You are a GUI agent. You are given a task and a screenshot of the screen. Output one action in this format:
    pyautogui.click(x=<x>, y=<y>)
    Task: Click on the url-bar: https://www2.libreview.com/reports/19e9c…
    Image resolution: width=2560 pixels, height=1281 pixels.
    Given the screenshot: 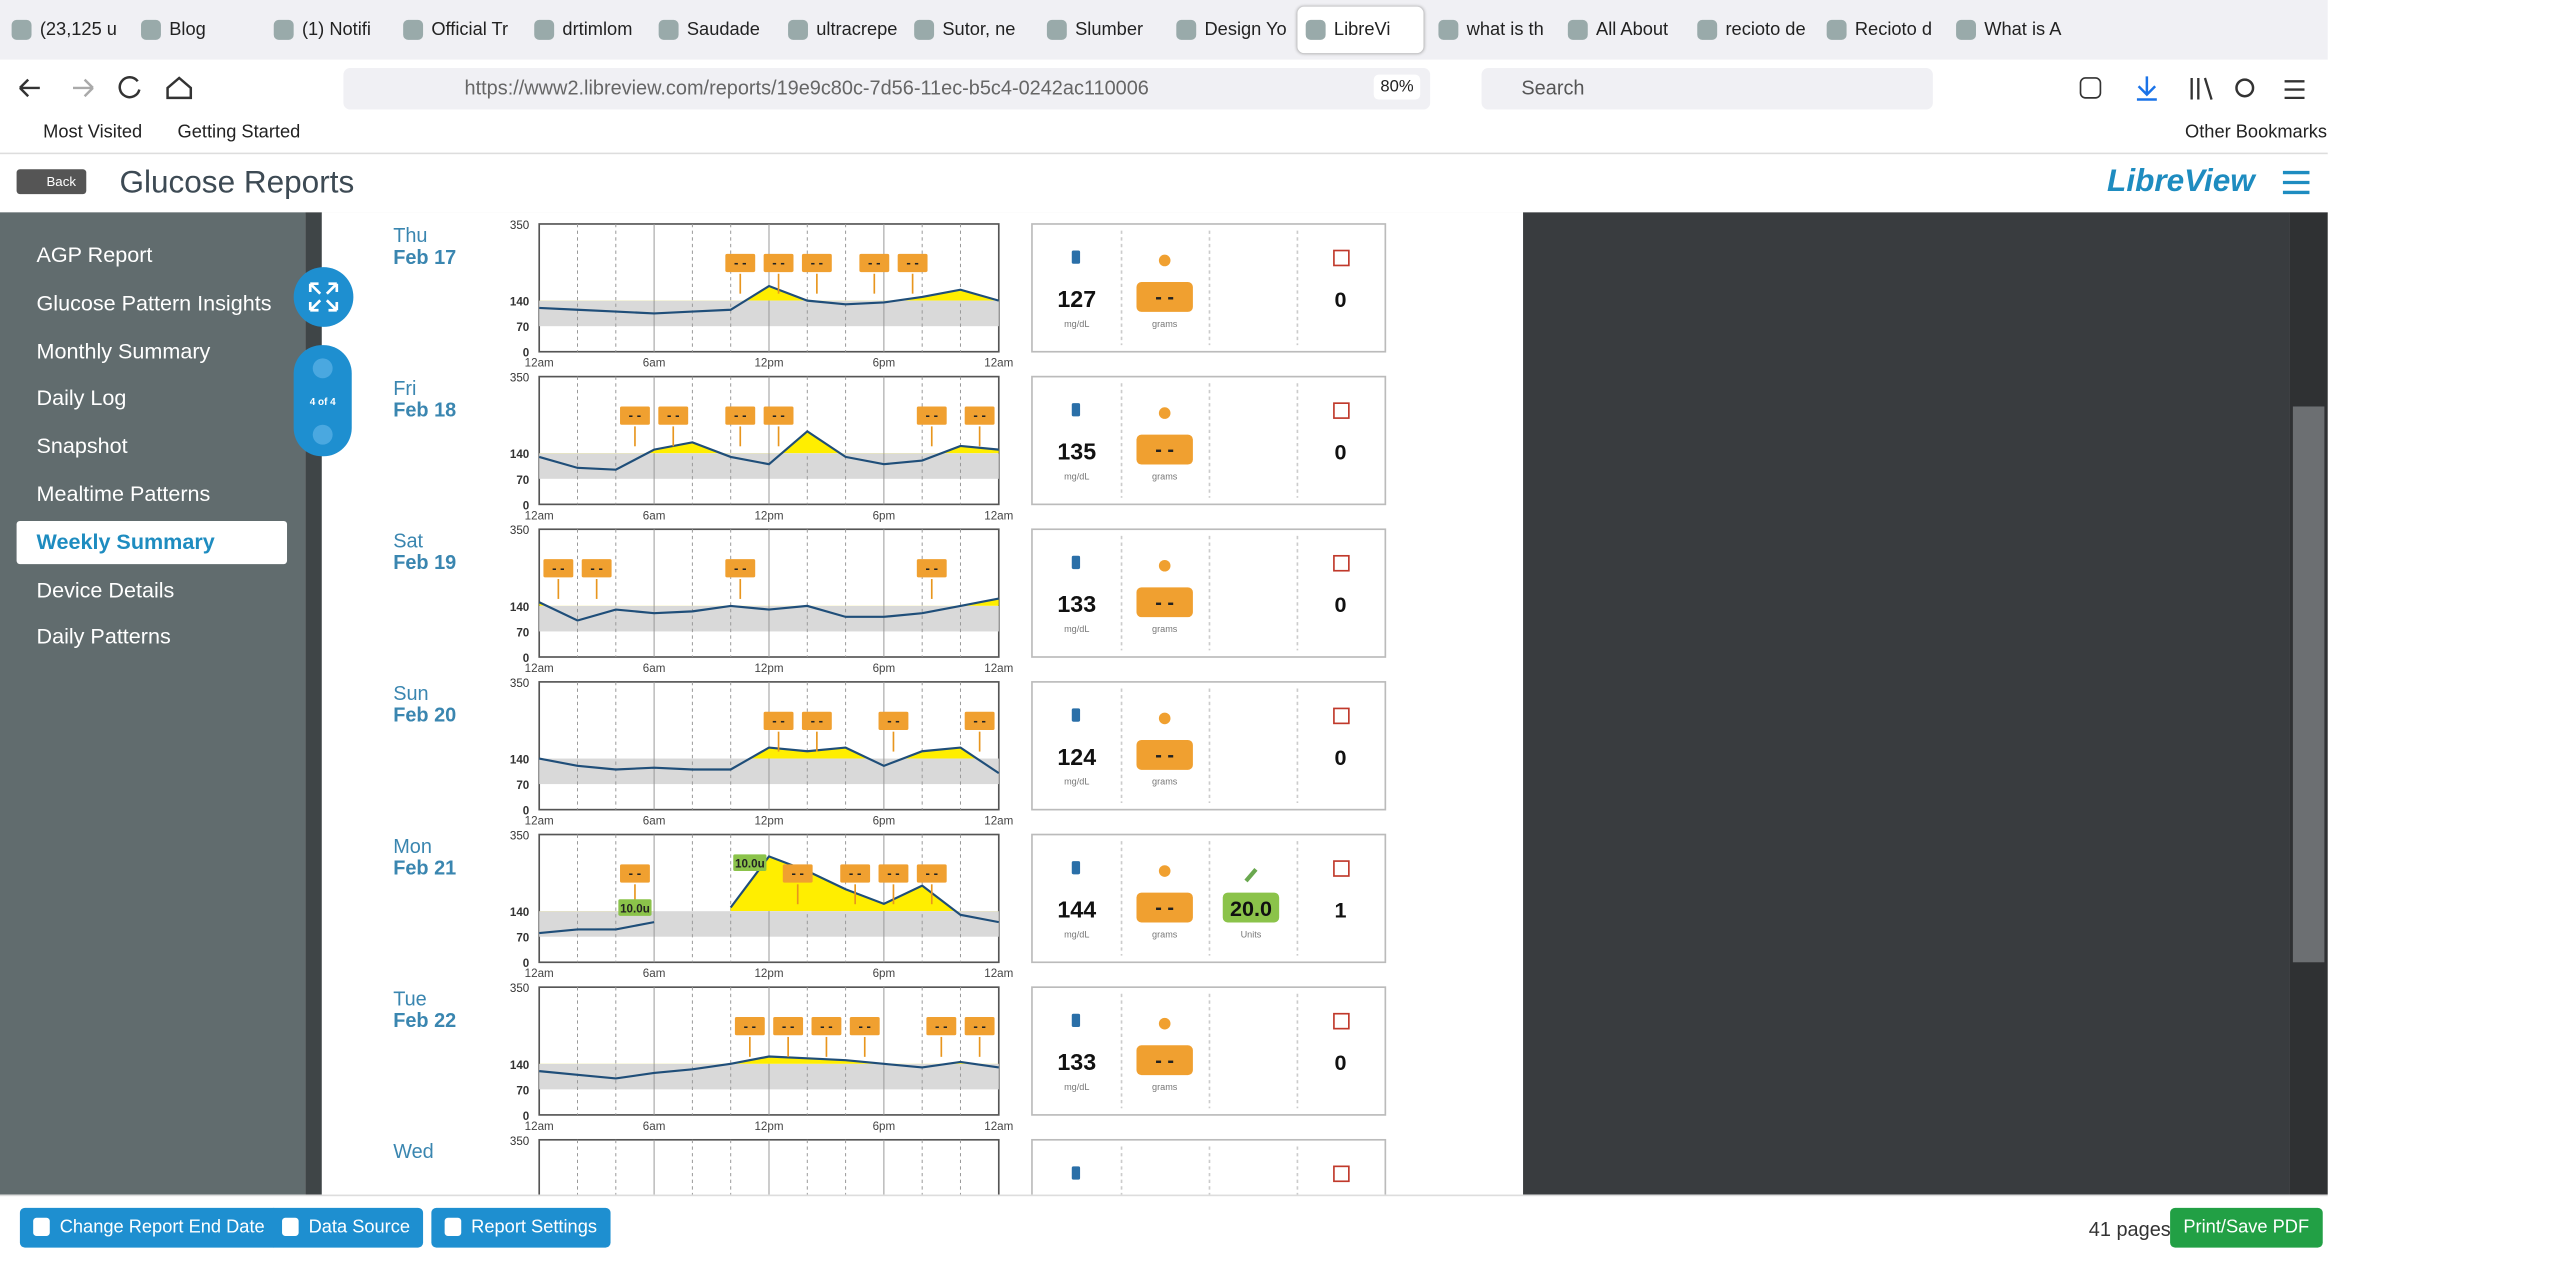 What is the action you would take?
    pyautogui.click(x=887, y=89)
    